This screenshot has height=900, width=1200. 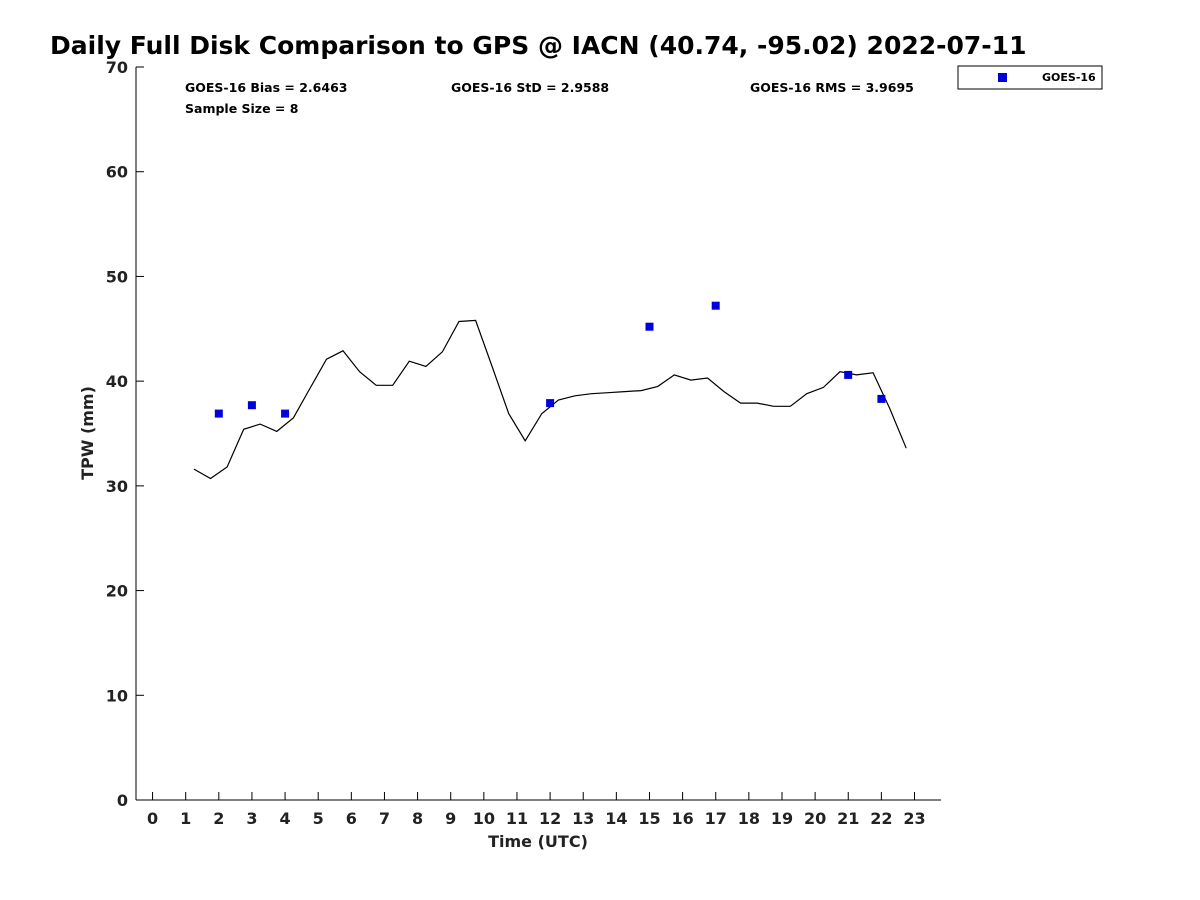 I want to click on x-tick-label: 5, so click(x=318, y=818).